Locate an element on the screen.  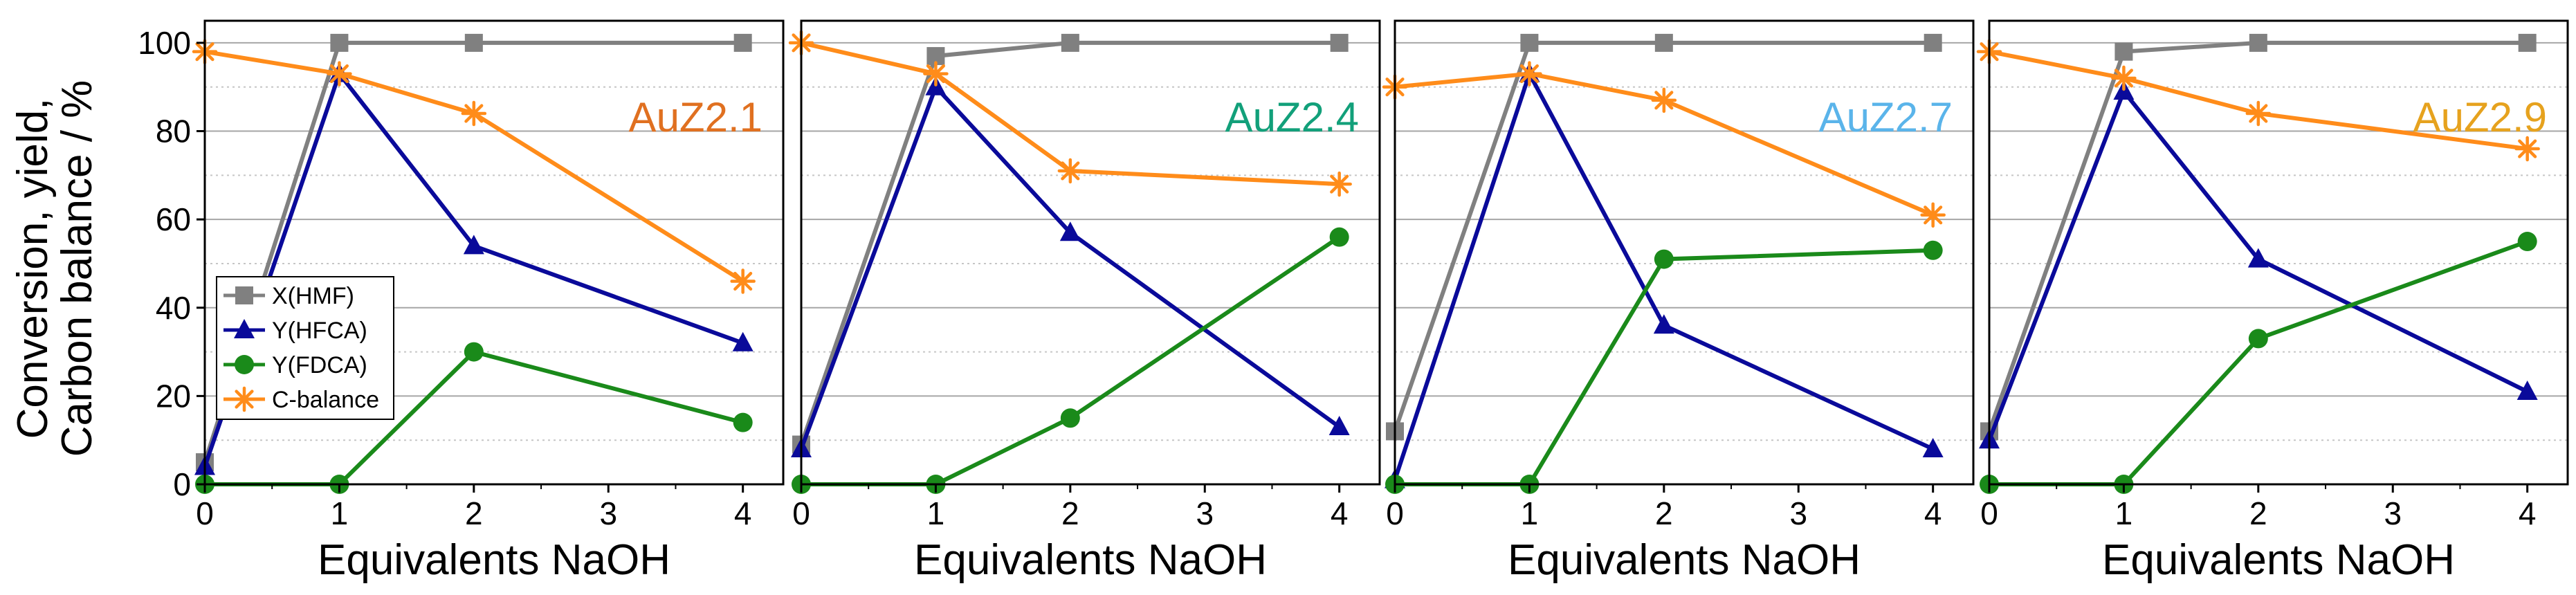
catalyst-label: AuZ2.4 is located at coordinates (1292, 117).